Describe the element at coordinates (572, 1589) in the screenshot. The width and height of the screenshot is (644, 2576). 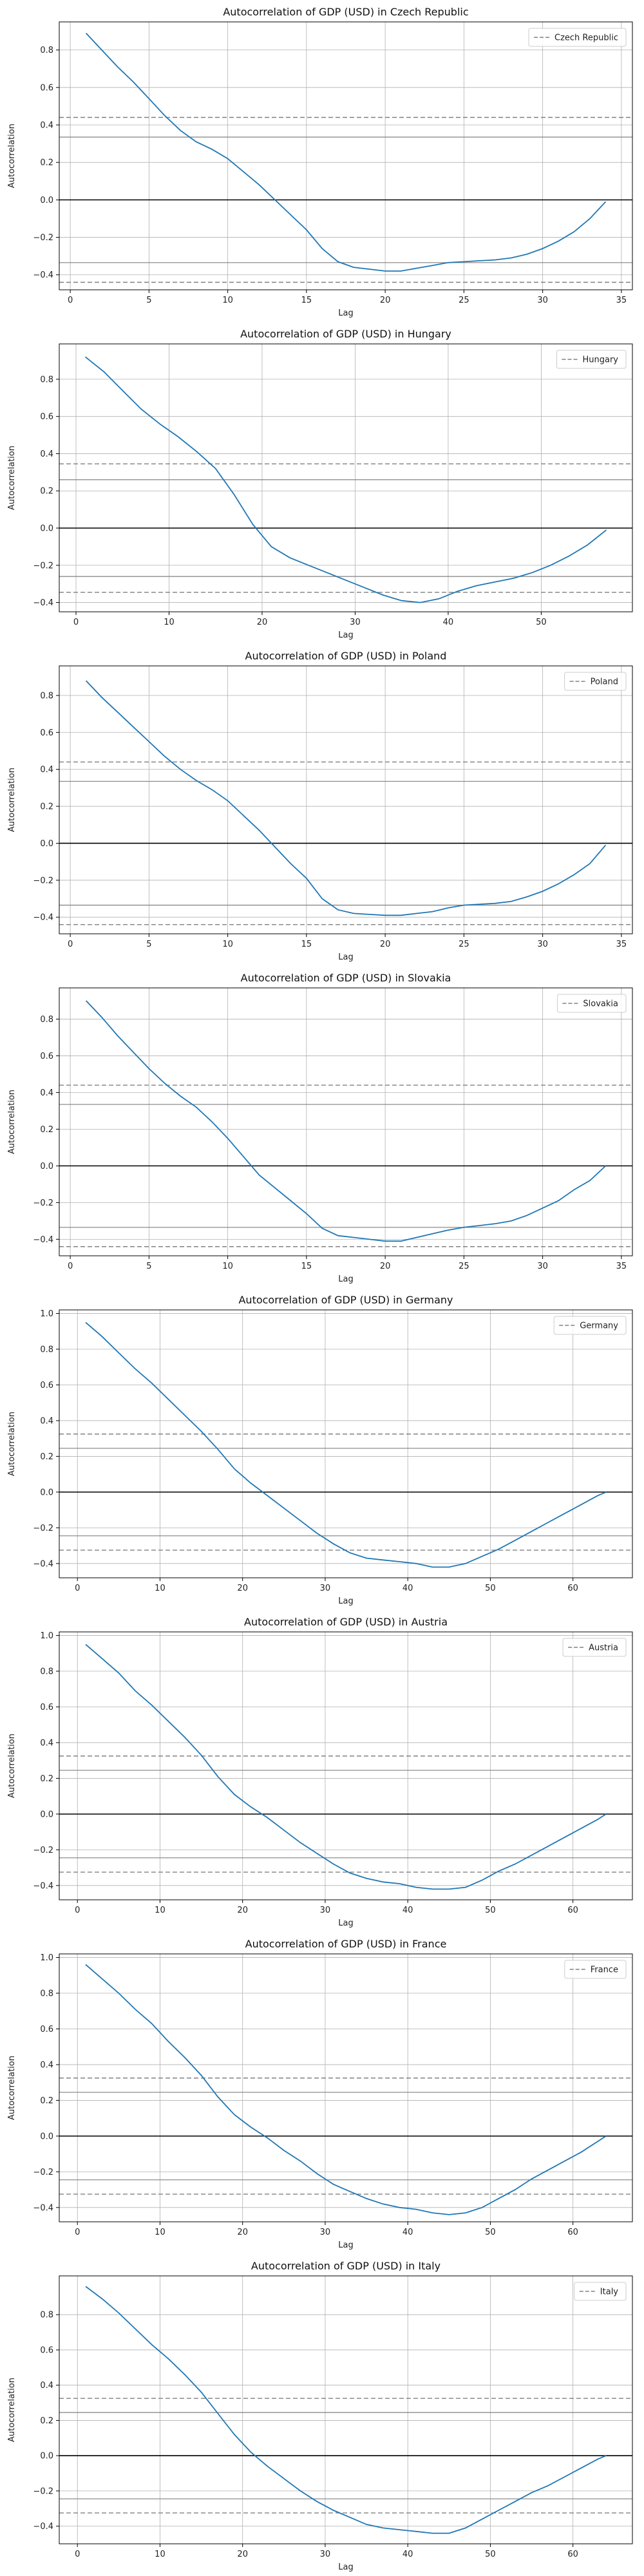
I see `x-tick-label: 60` at that location.